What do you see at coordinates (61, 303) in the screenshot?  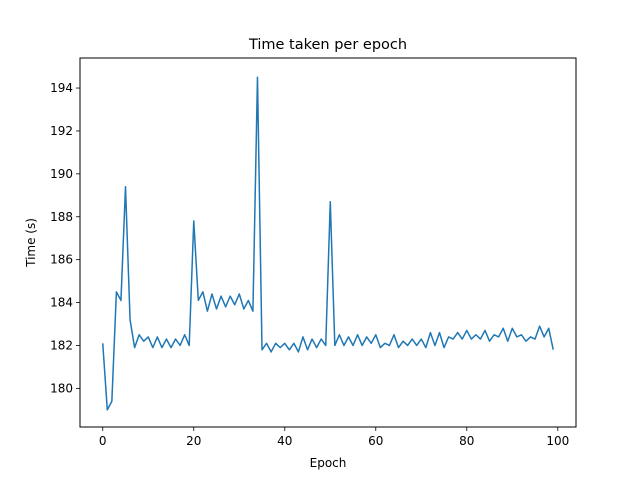 I see `y-tick-label: 184` at bounding box center [61, 303].